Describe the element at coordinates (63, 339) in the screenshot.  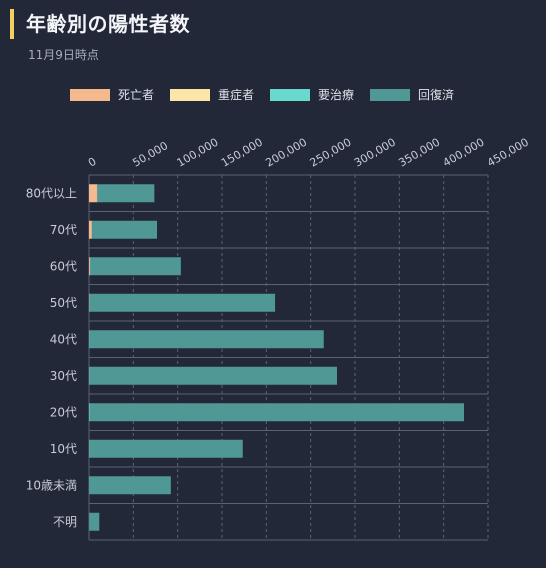
I see `y-category-label: 40代` at that location.